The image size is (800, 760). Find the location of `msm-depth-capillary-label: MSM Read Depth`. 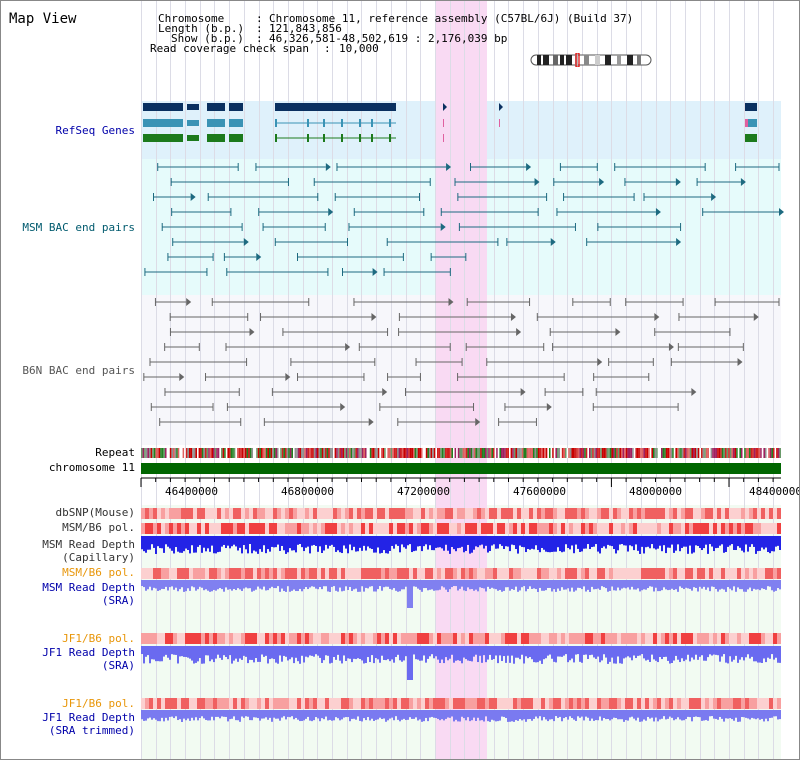

msm-depth-capillary-label: MSM Read Depth is located at coordinates (88, 544).